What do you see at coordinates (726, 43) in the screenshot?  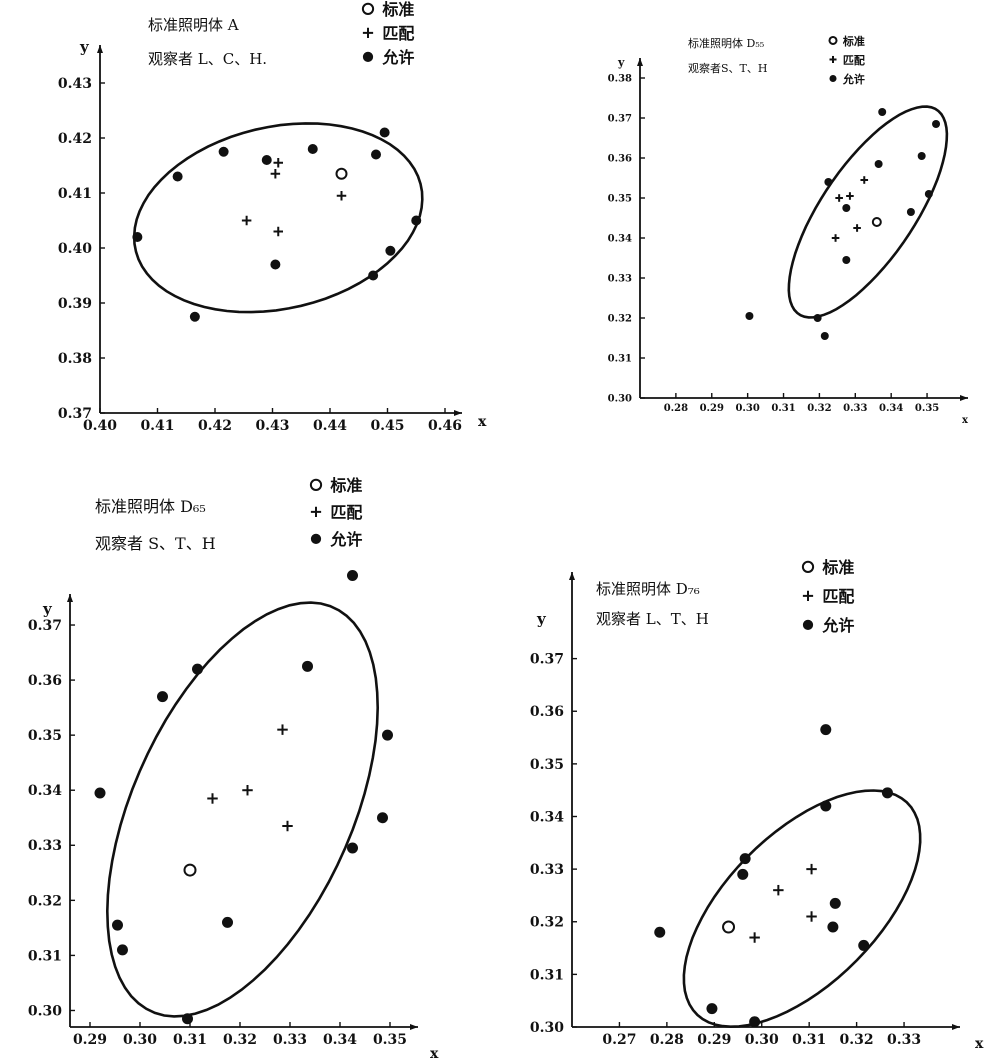 I see `illuminant-label: 标准照明体 D₅₅` at bounding box center [726, 43].